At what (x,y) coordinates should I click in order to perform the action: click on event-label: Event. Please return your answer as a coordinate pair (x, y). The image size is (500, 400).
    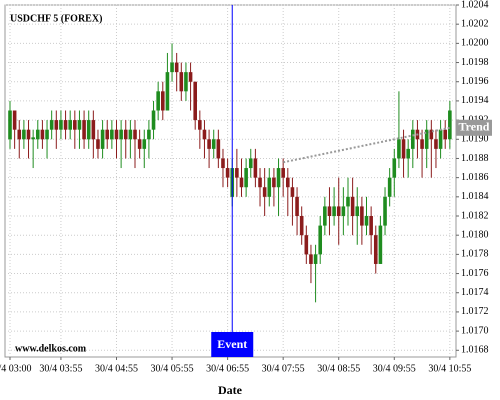
    Looking at the image, I should click on (232, 344).